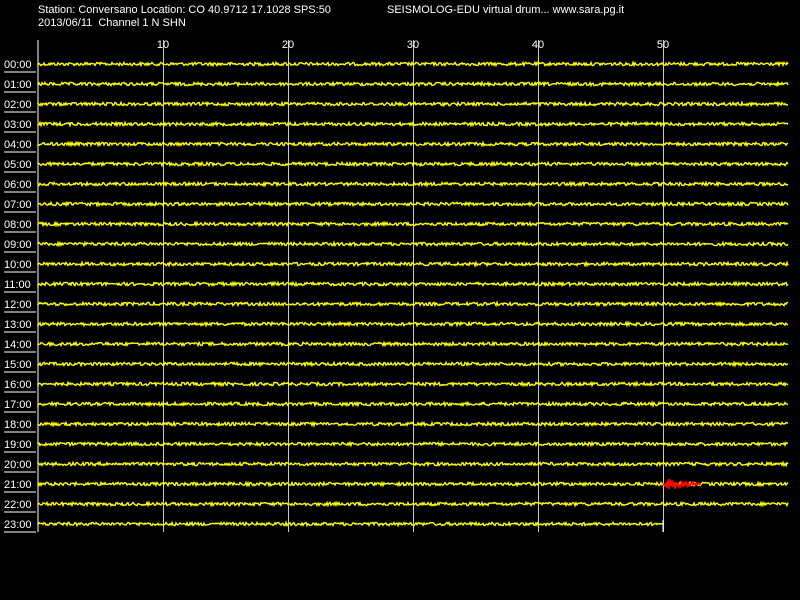  Describe the element at coordinates (18, 405) in the screenshot. I see `row-label-1700: 17:00` at that location.